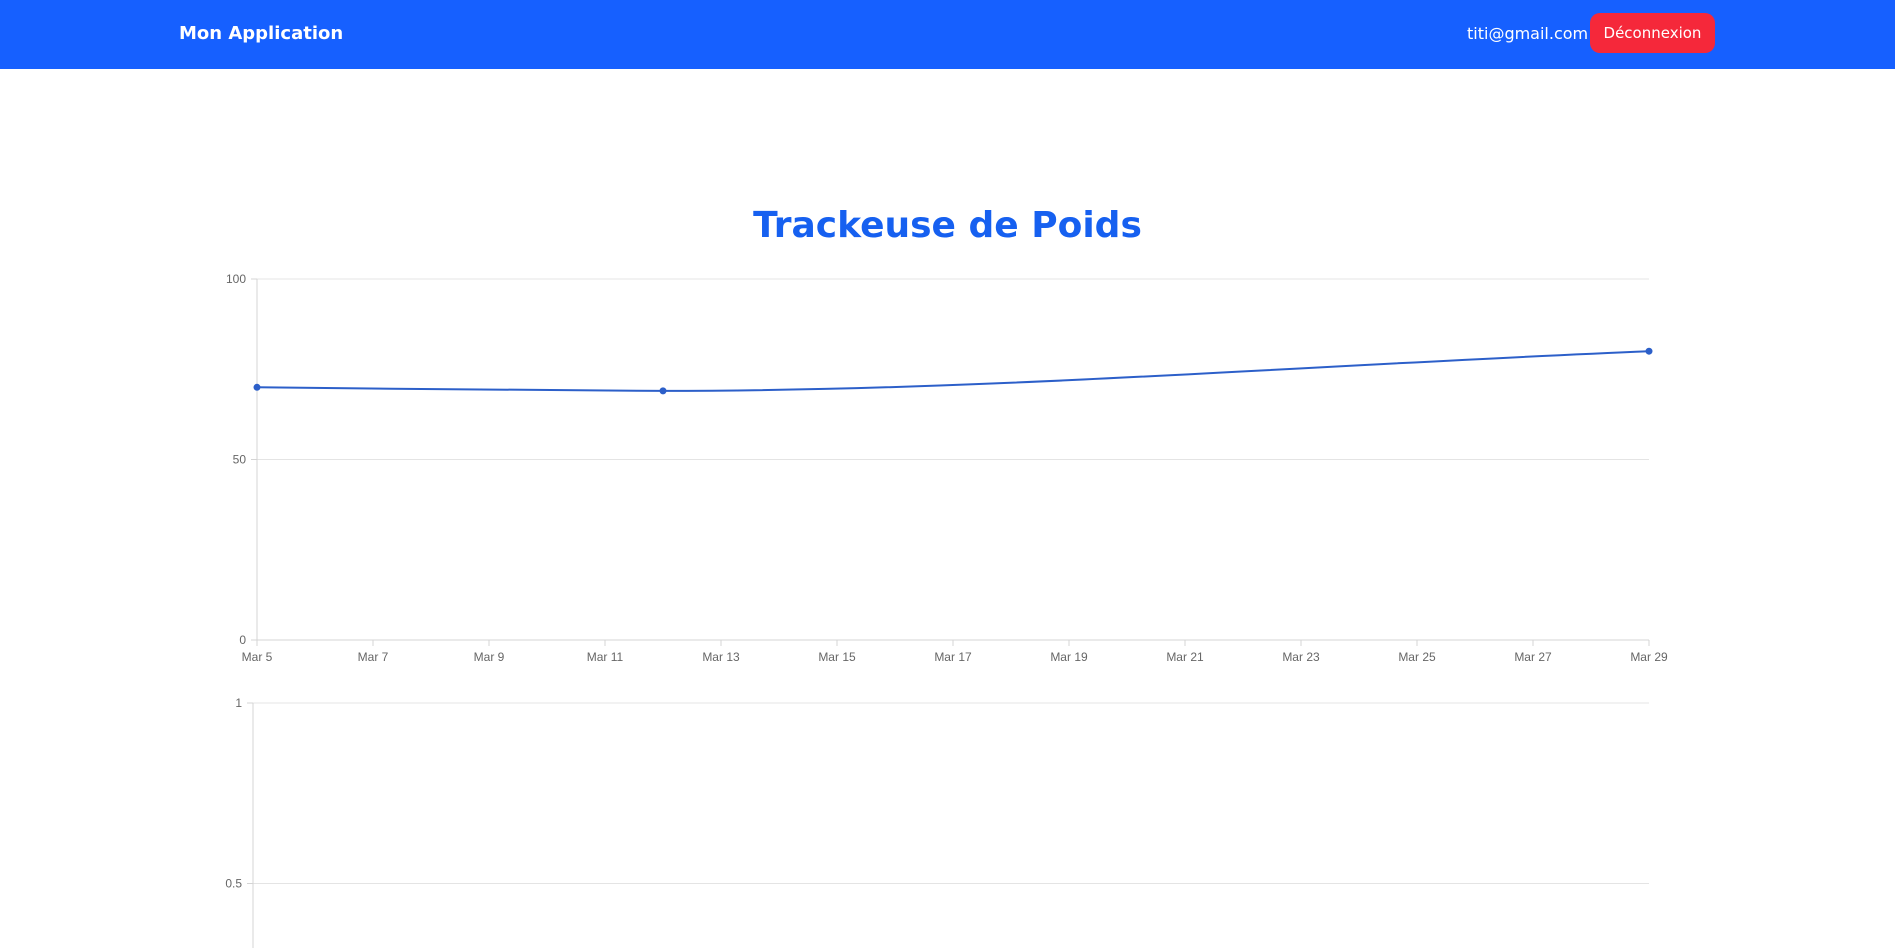 Image resolution: width=1895 pixels, height=948 pixels. What do you see at coordinates (605, 657) in the screenshot?
I see `x-tick-label: Mar 11` at bounding box center [605, 657].